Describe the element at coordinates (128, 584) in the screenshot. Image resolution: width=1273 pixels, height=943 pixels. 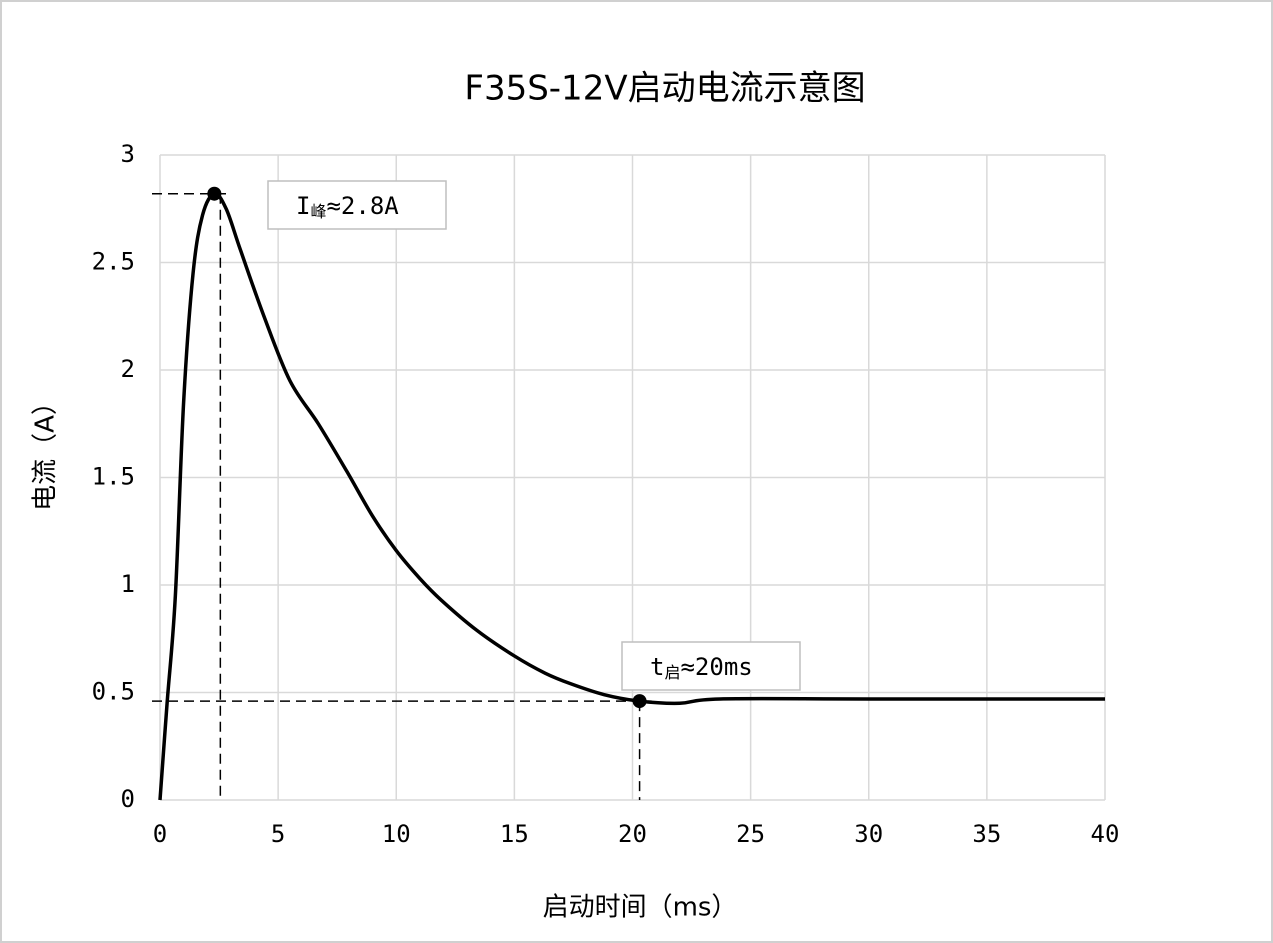
I see `y-tick-label: 1` at that location.